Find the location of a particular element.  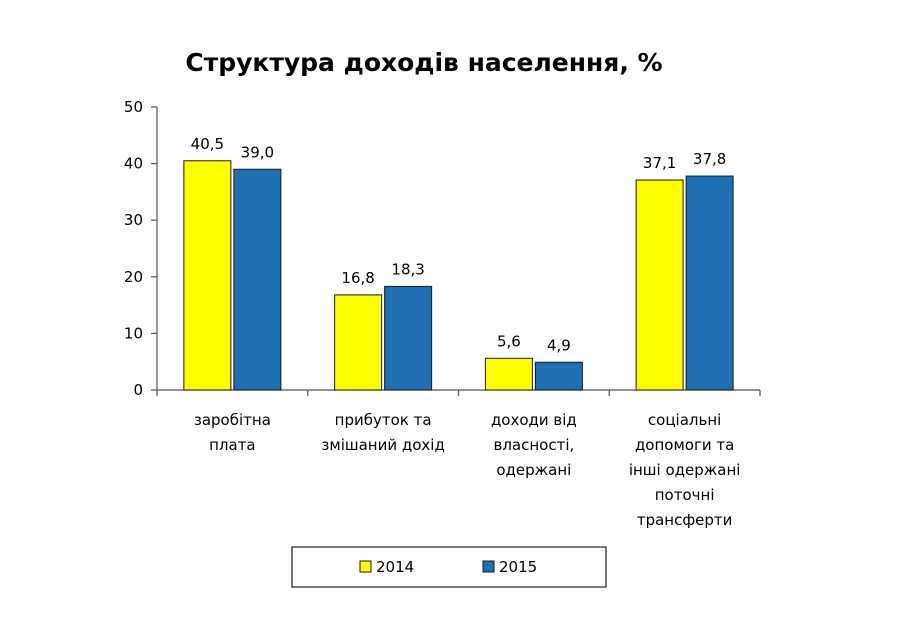

category-label: поточні is located at coordinates (685, 495).